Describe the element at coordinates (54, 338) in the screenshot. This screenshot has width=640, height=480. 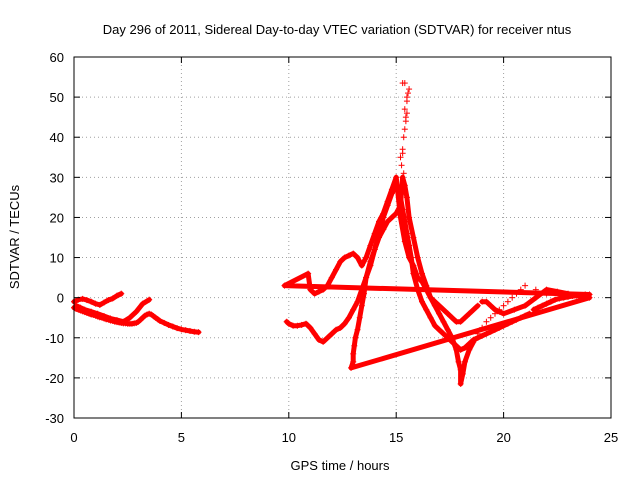
I see `y-tick-label: -10` at that location.